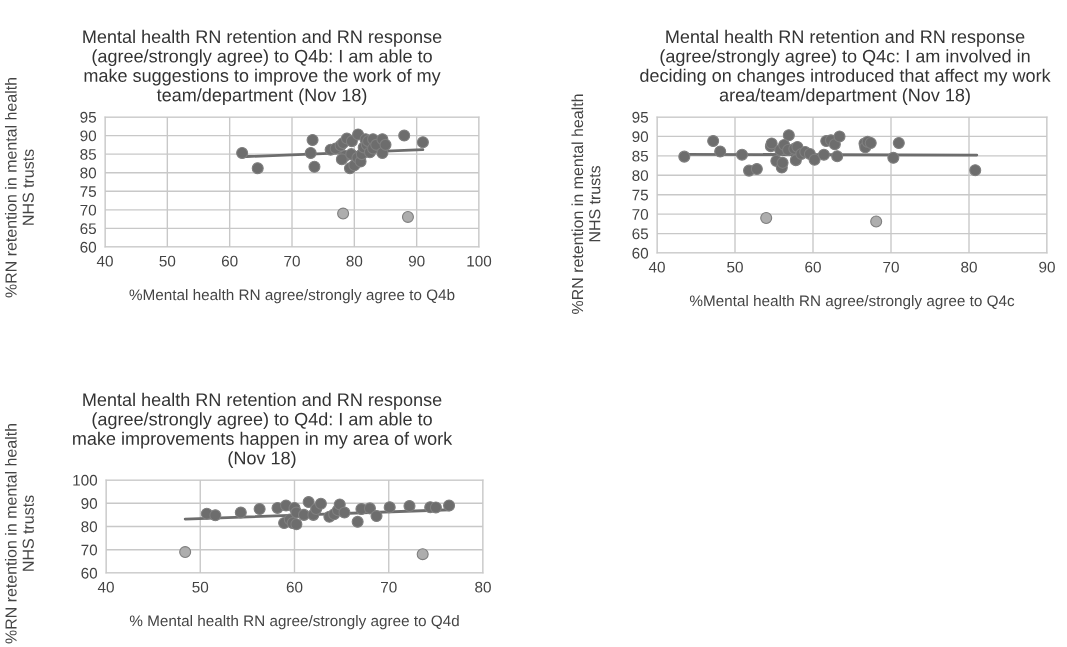  What do you see at coordinates (294, 622) in the screenshot?
I see `x-axis-title: % Mental health RN agree/strongly agree to Q4d` at bounding box center [294, 622].